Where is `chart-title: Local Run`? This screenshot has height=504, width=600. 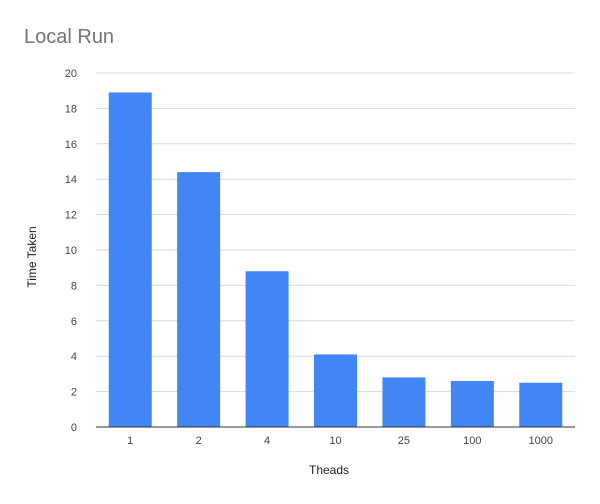
chart-title: Local Run is located at coordinates (69, 37).